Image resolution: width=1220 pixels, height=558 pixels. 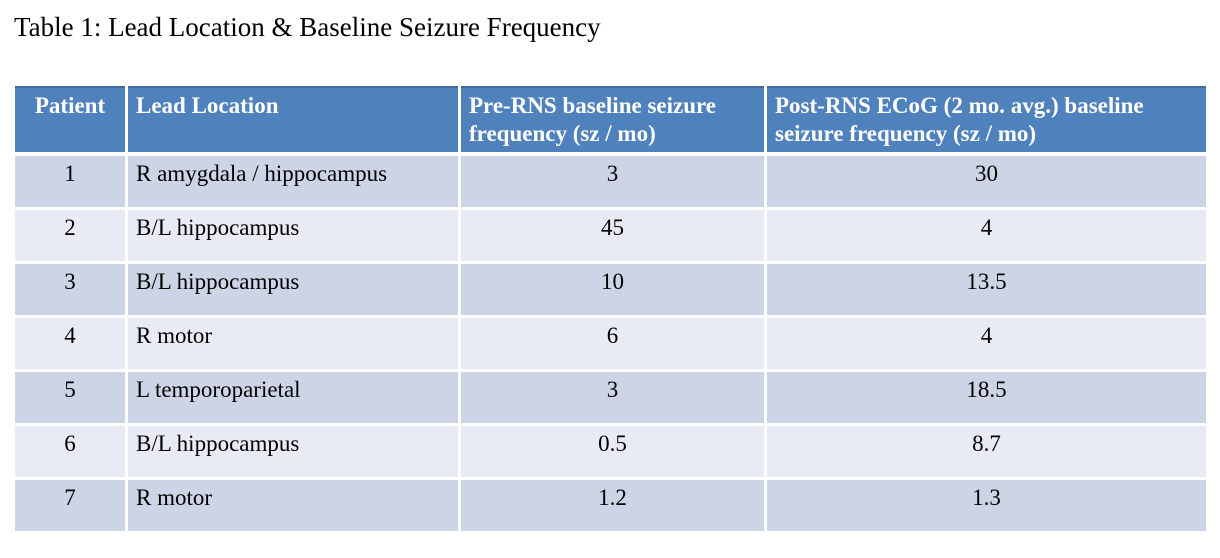 I want to click on lead-location-cell: R amygdala / hippocampus, so click(x=293, y=181).